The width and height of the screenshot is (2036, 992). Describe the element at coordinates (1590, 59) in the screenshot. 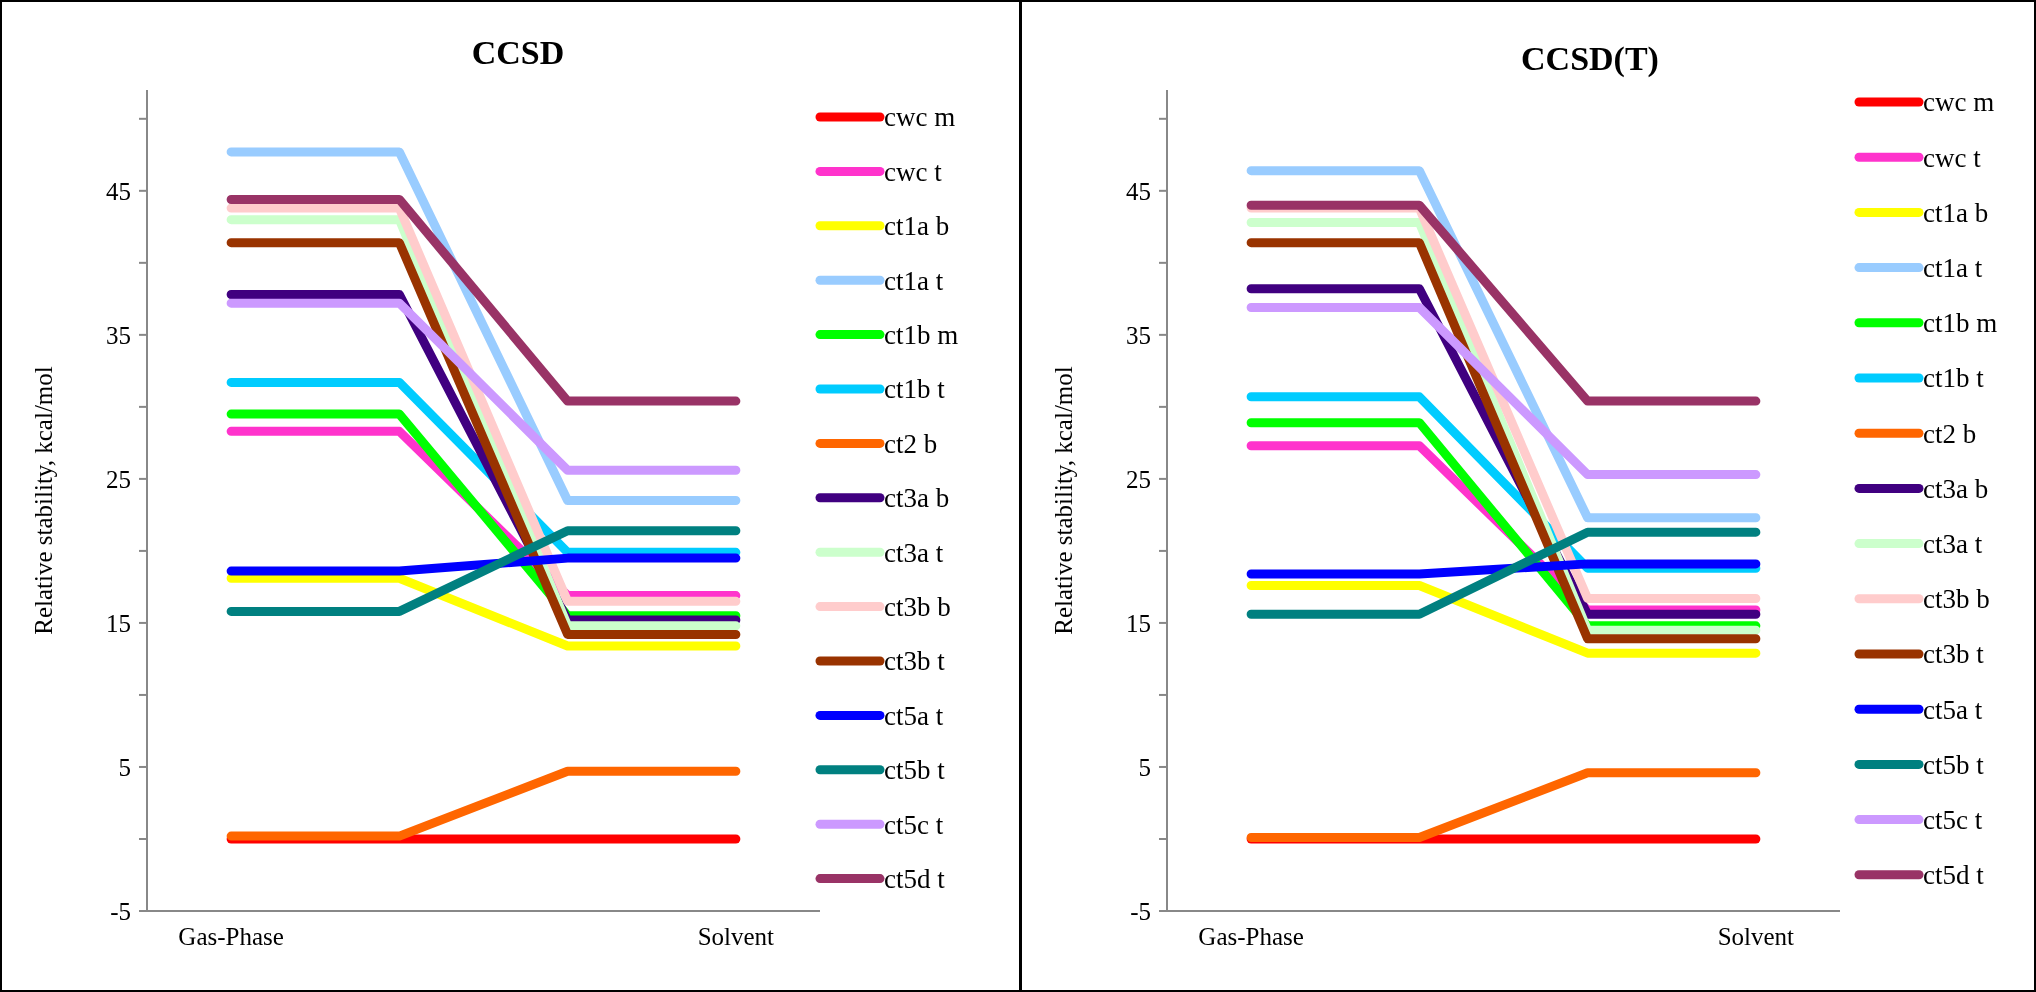

I see `chart-title: CCSD(T)` at that location.